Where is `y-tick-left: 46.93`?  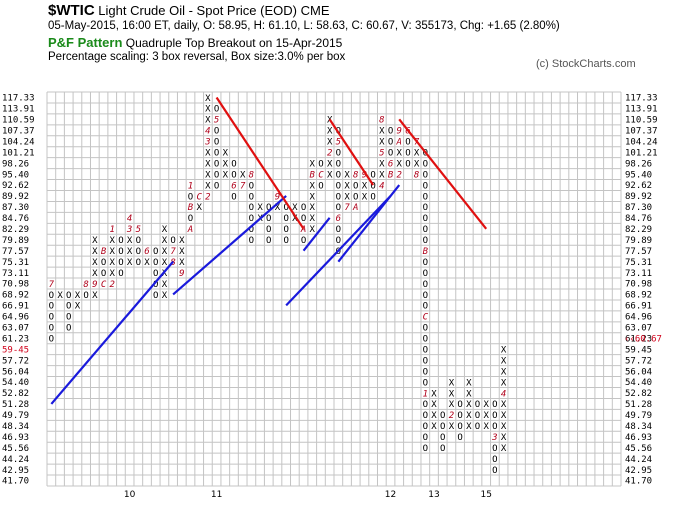
y-tick-left: 46.93 is located at coordinates (15, 438).